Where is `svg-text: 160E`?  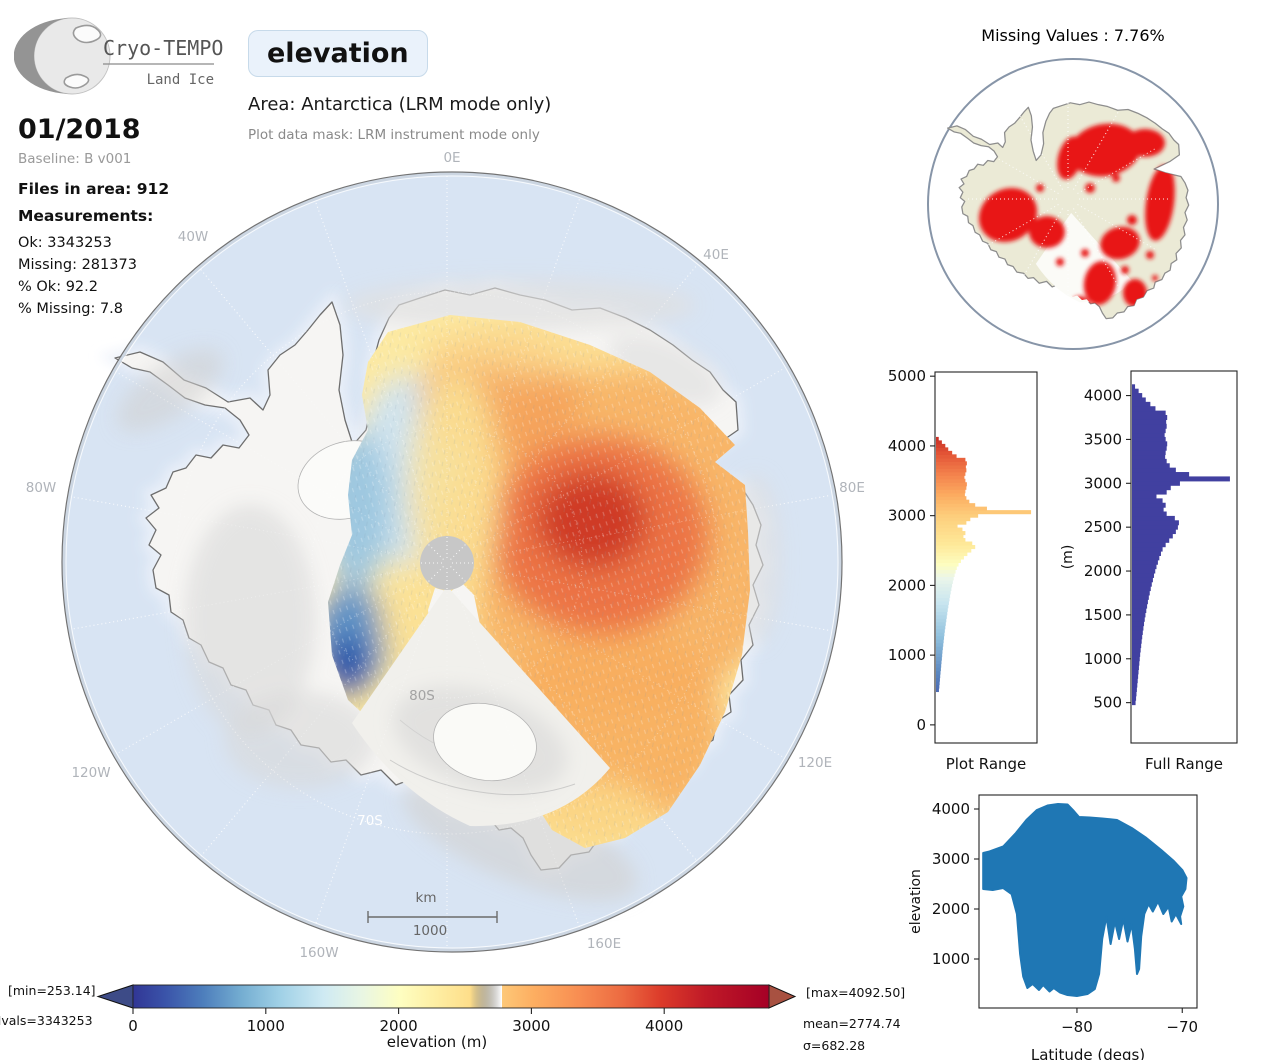 svg-text: 160E is located at coordinates (604, 944).